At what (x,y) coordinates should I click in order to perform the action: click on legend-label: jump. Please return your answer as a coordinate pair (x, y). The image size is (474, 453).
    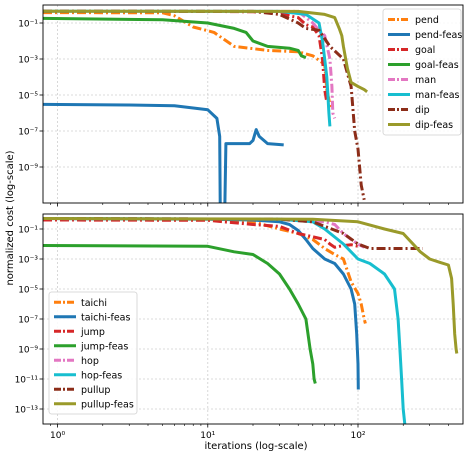
    Looking at the image, I should click on (92, 332).